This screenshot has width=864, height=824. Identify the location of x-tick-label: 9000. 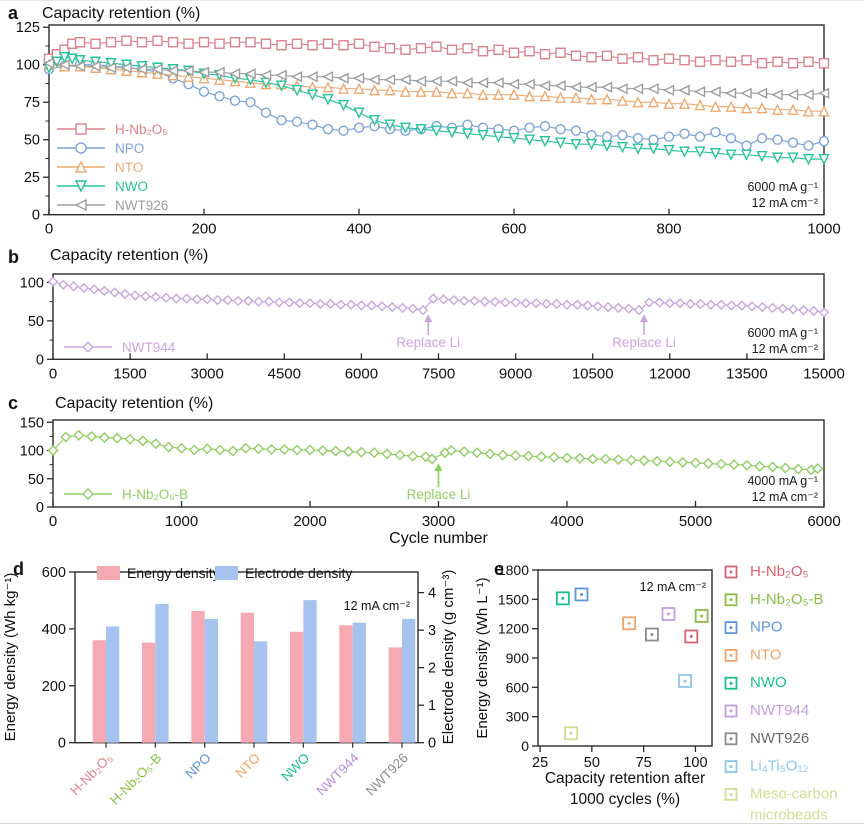
(515, 373).